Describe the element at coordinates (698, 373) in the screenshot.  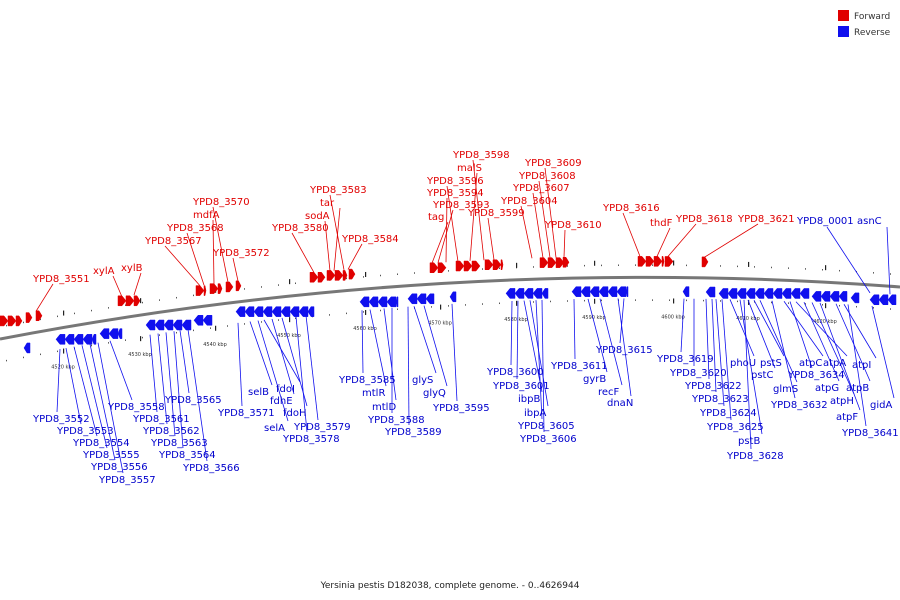
I see `reverse-gene-label: YPD8_3620` at that location.